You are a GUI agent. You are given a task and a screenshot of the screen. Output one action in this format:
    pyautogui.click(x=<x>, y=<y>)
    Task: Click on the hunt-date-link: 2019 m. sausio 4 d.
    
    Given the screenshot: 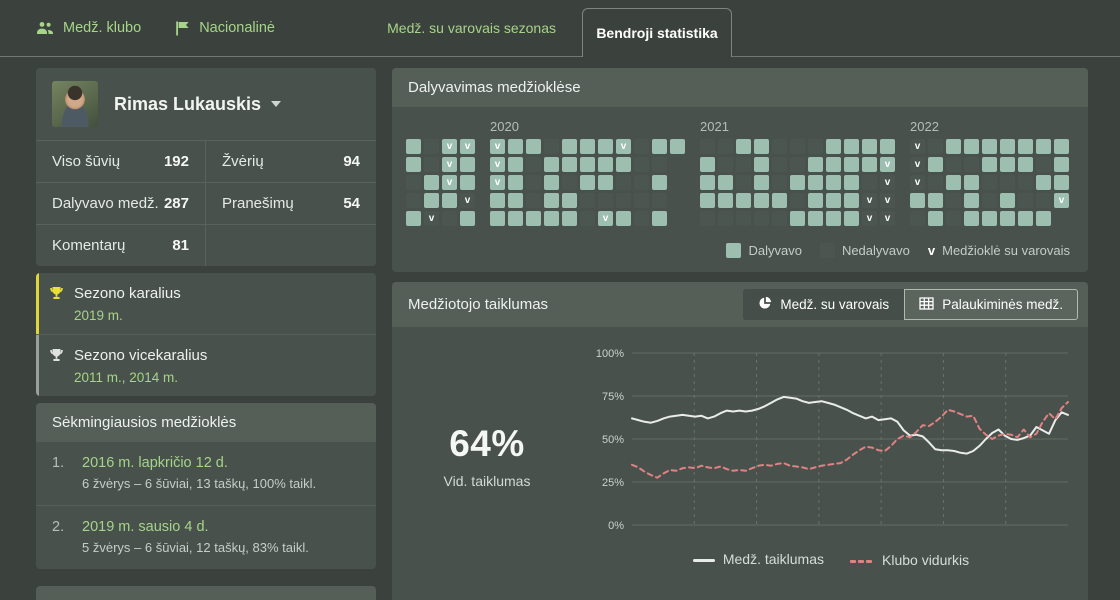 What is the action you would take?
    pyautogui.click(x=145, y=526)
    